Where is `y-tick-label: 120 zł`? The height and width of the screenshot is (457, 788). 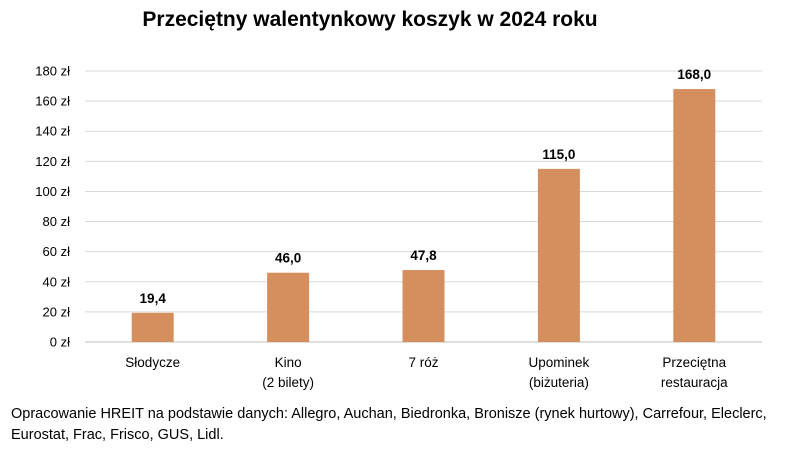
y-tick-label: 120 zł is located at coordinates (52, 161).